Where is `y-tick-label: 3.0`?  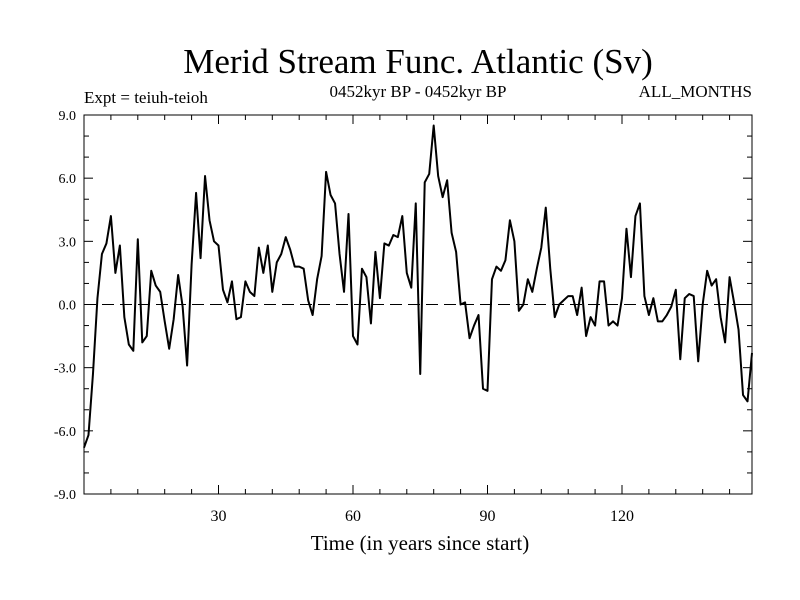 y-tick-label: 3.0 is located at coordinates (68, 242).